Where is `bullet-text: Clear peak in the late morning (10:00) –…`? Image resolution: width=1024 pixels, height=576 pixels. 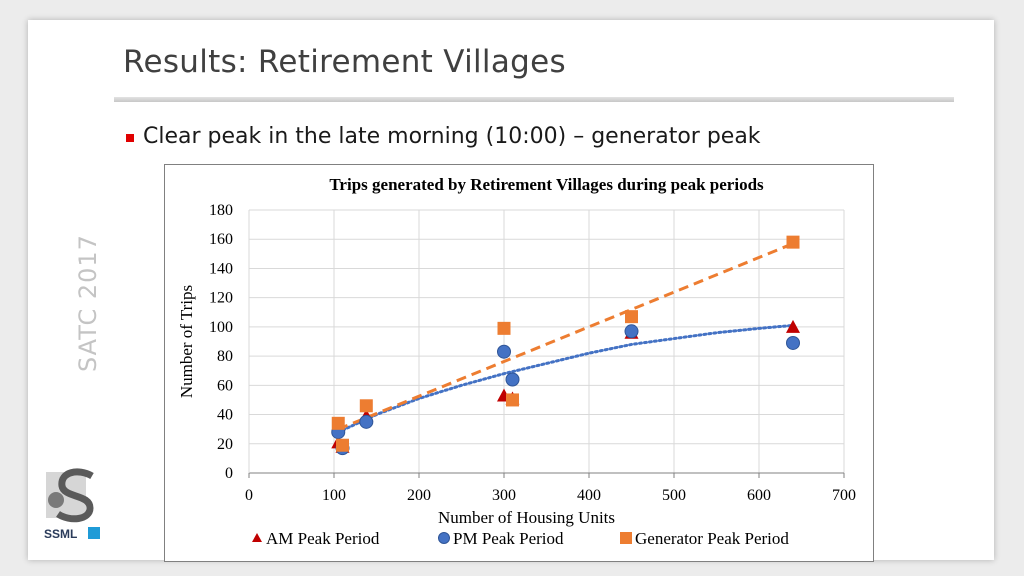
bullet-text: Clear peak in the late morning (10:00) –… is located at coordinates (452, 136).